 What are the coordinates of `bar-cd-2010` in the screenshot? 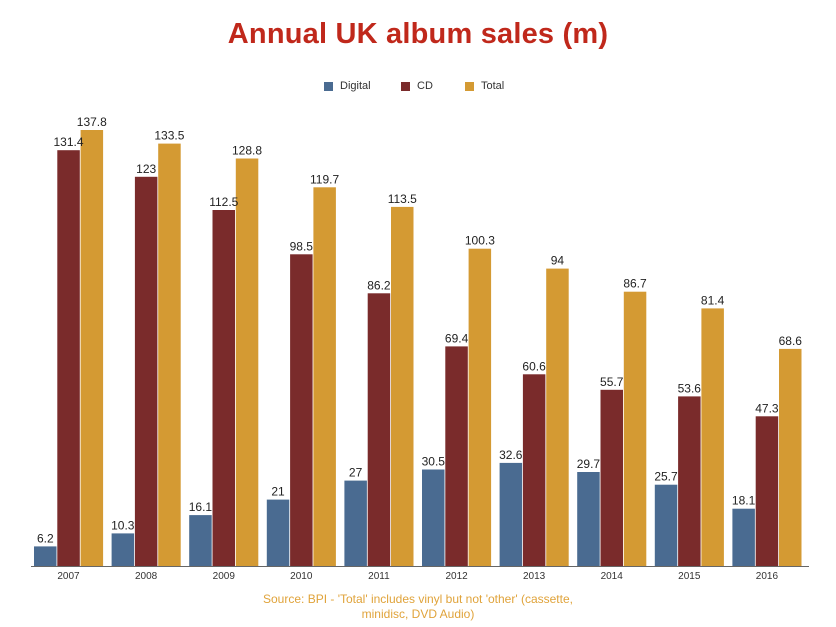 It's located at (301, 410).